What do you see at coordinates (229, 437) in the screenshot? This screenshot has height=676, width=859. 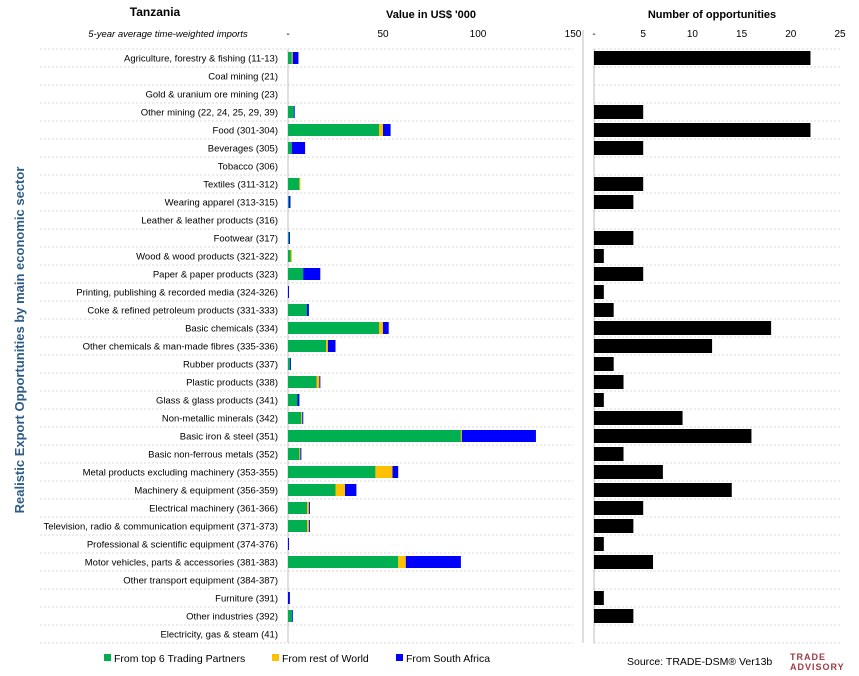 I see `category-label: Basic iron & steel (351)` at bounding box center [229, 437].